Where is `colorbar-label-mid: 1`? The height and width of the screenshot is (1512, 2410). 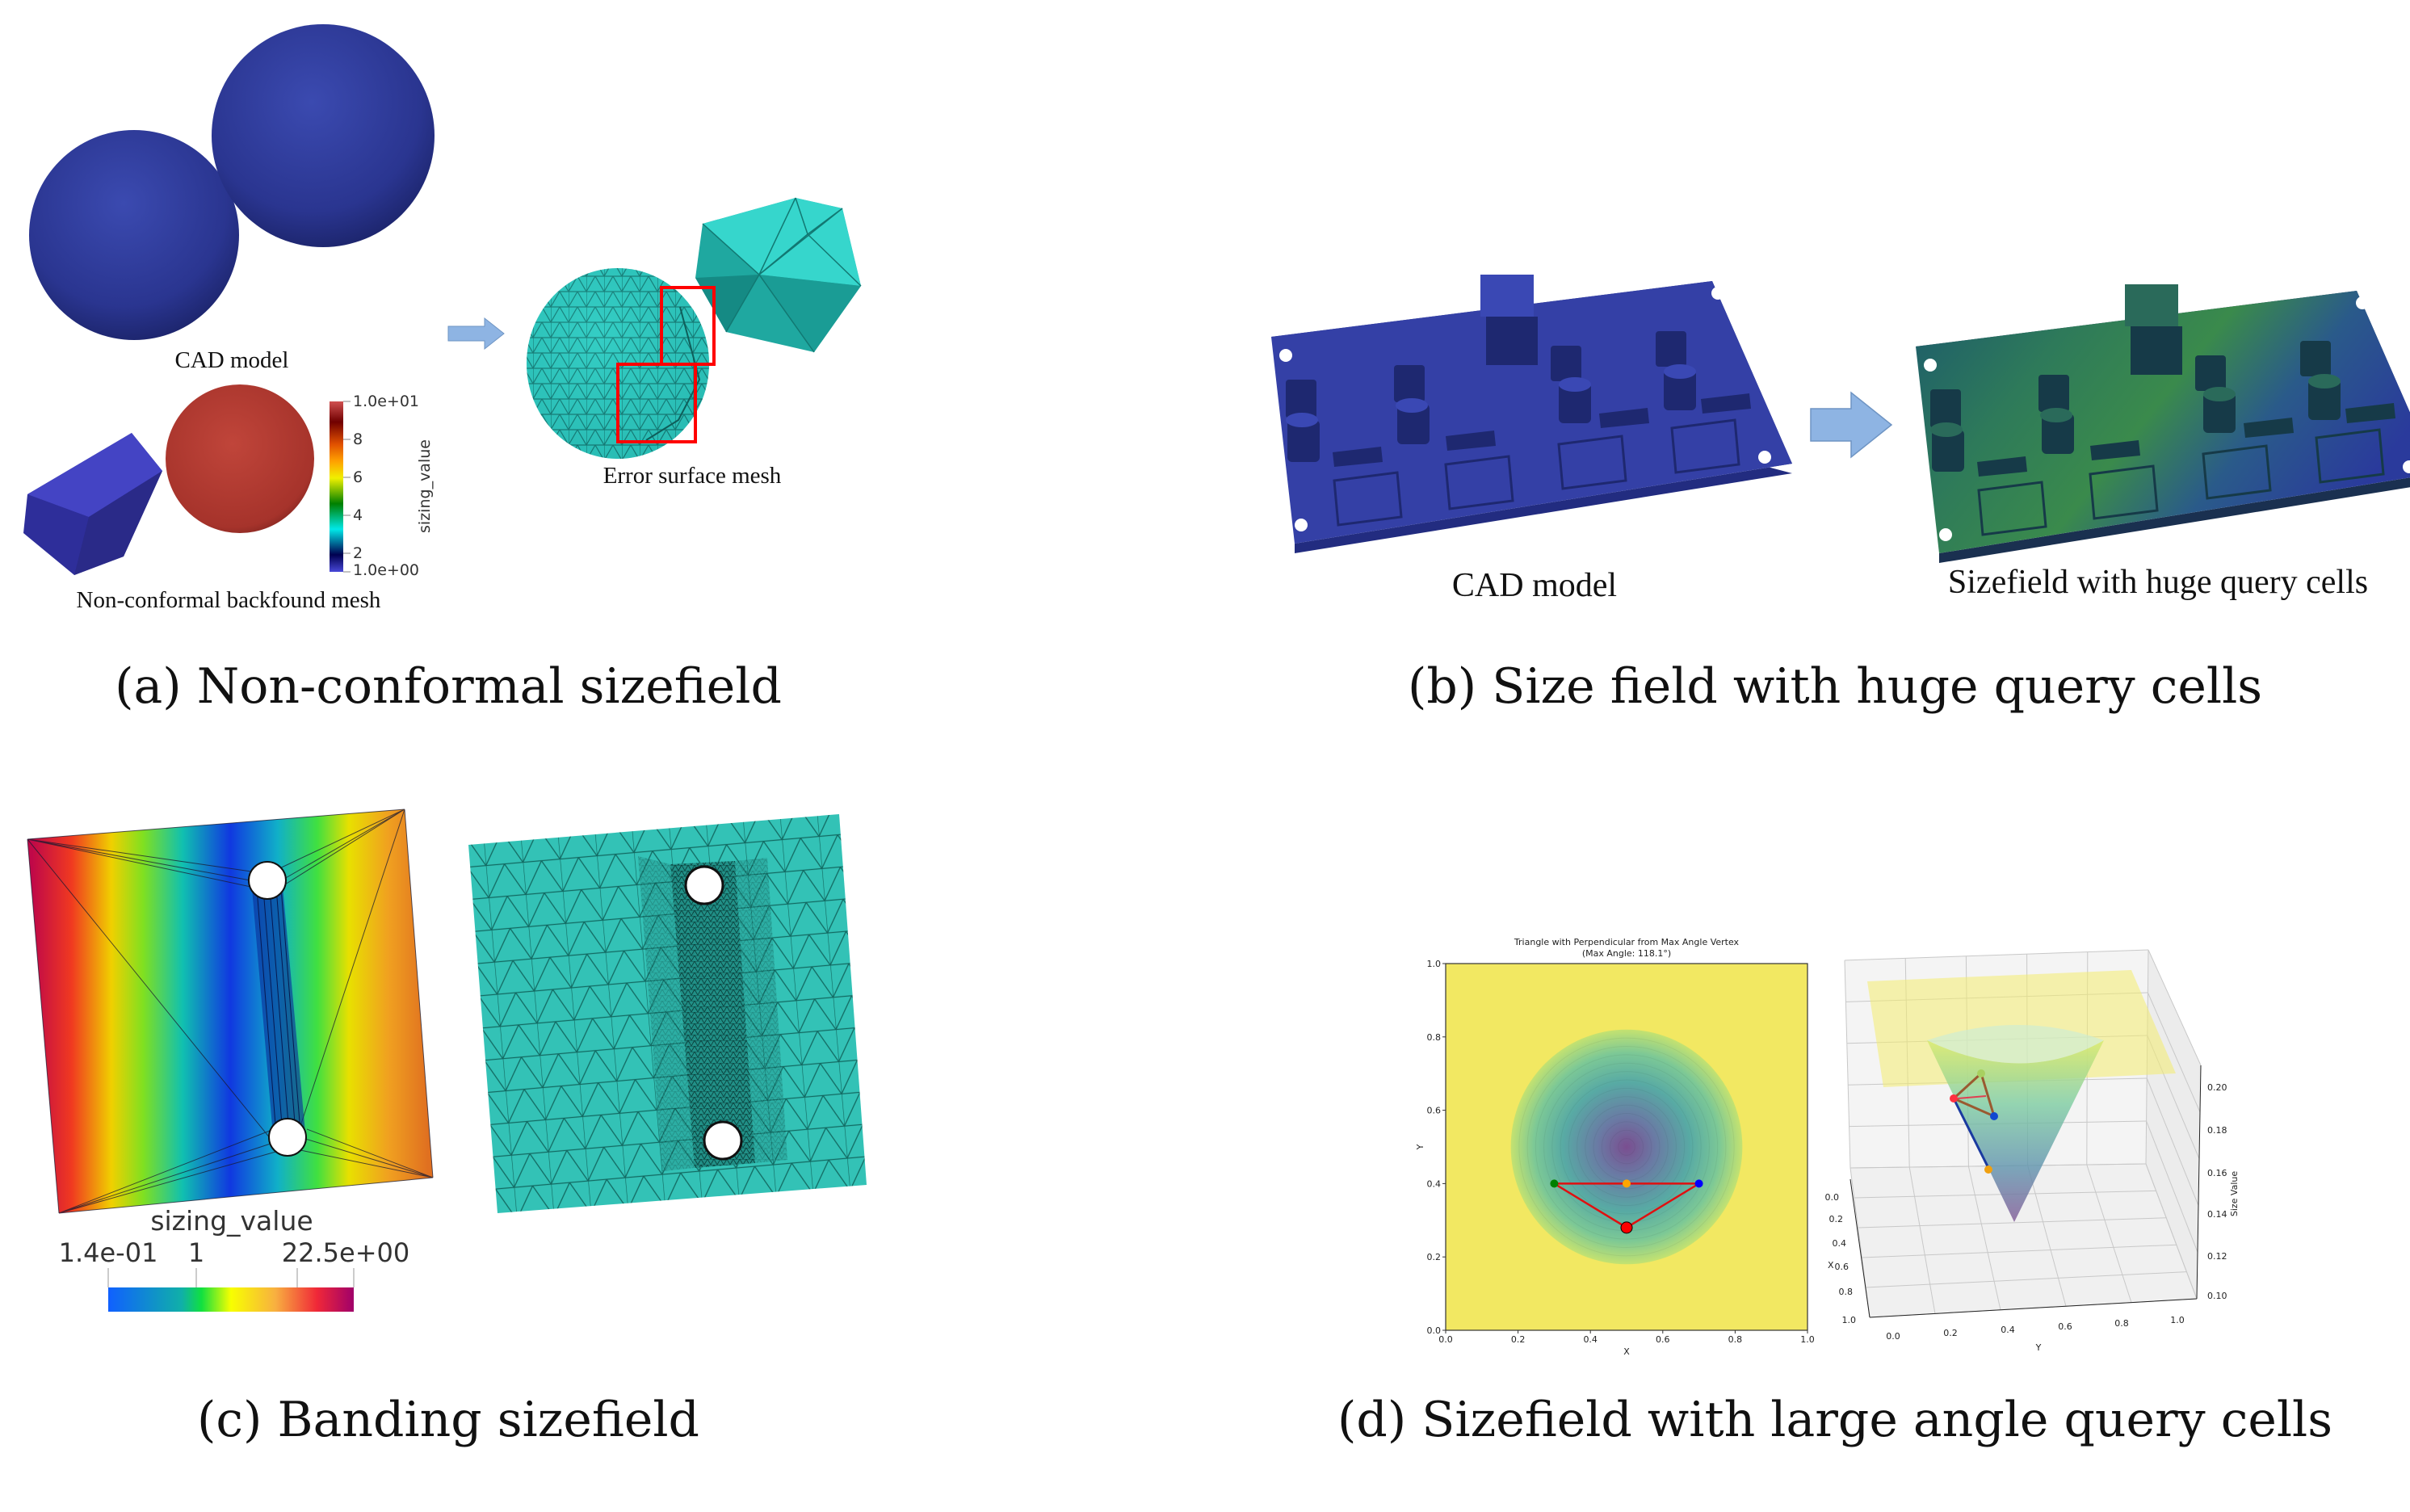 colorbar-label-mid: 1 is located at coordinates (196, 1252).